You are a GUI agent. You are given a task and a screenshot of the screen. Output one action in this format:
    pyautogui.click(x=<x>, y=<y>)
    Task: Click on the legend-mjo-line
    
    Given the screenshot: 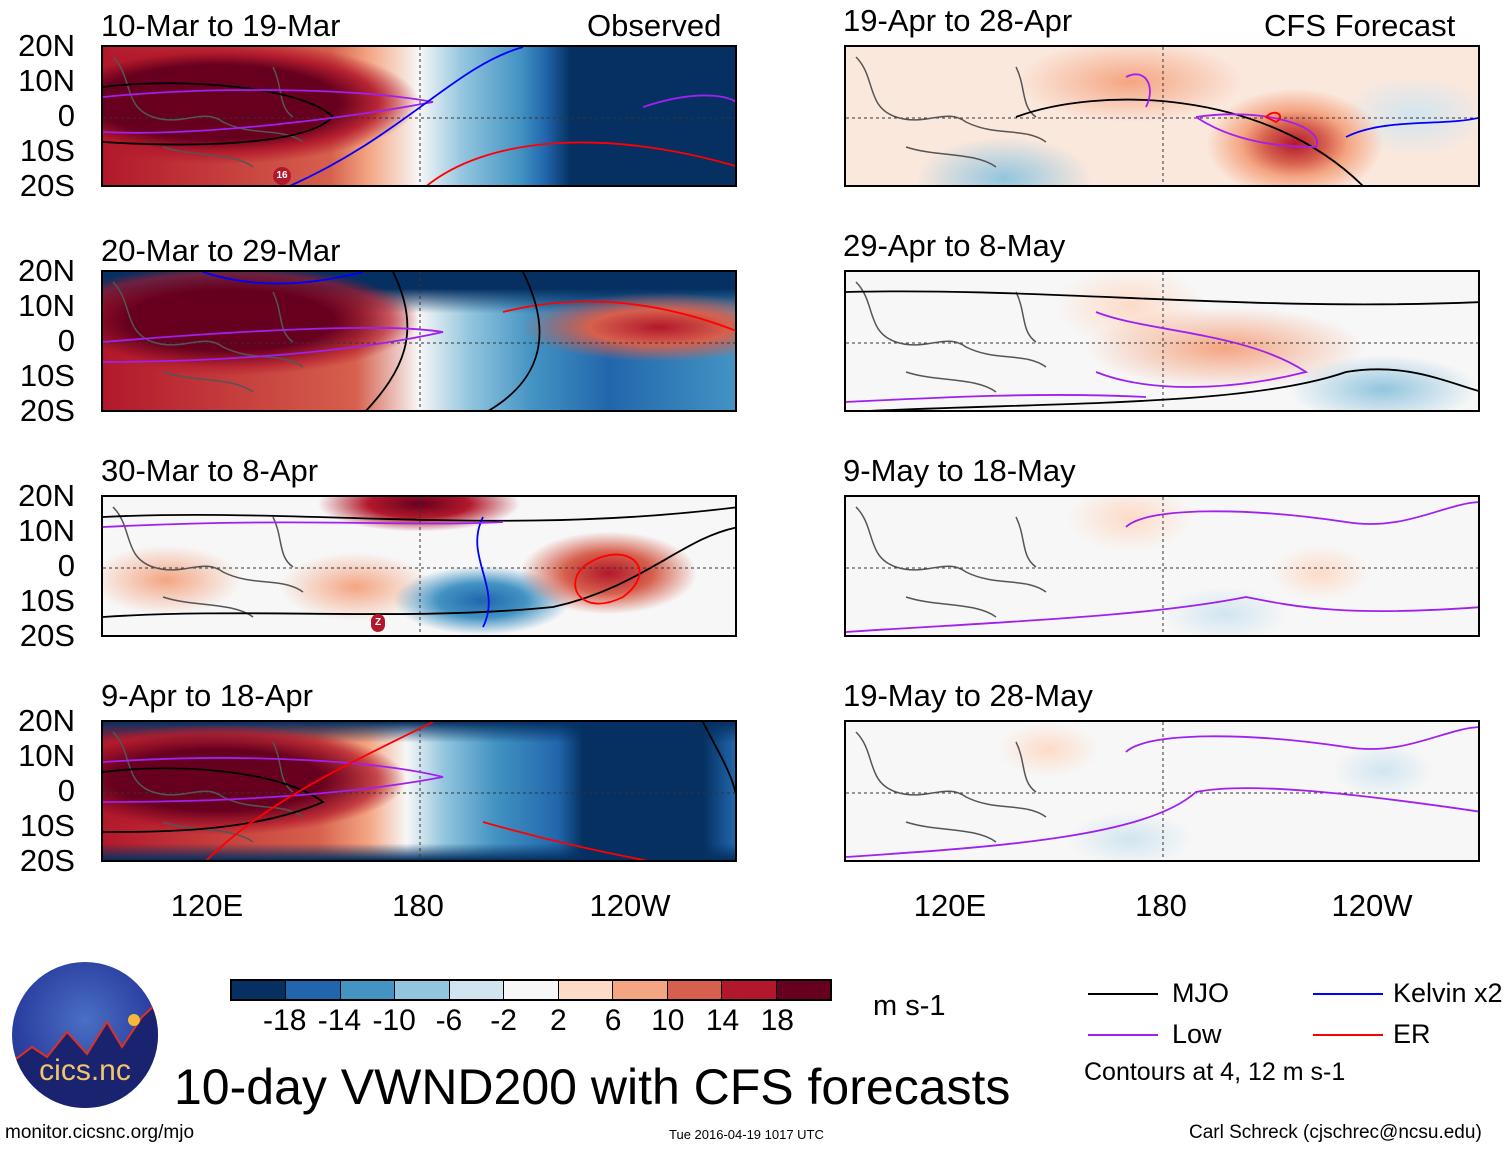 What is the action you would take?
    pyautogui.click(x=1123, y=994)
    